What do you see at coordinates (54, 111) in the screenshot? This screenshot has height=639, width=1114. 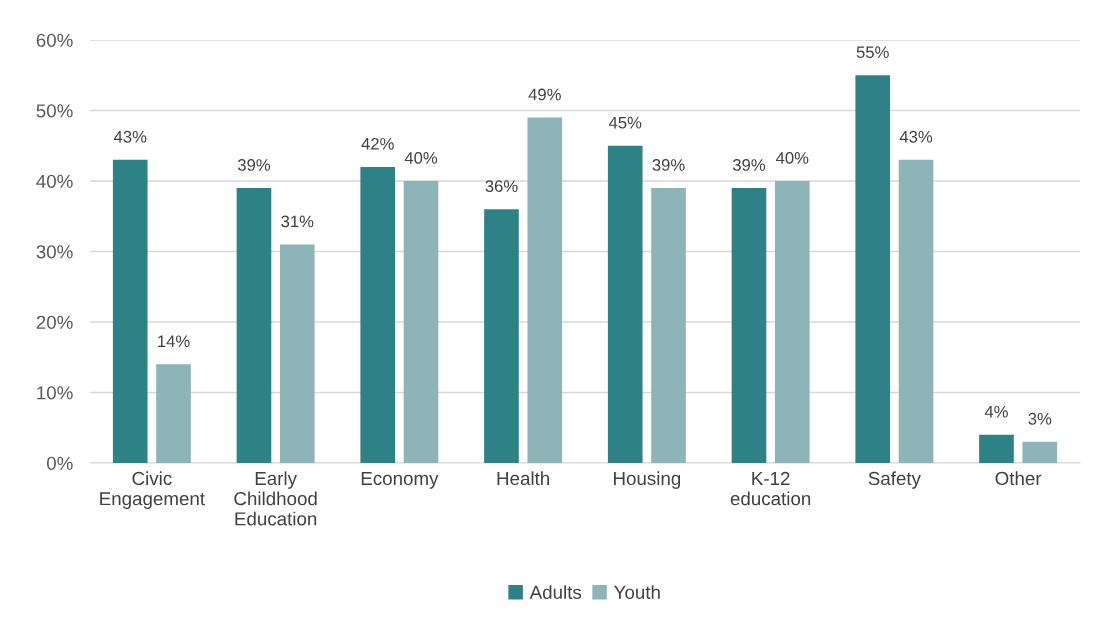 I see `y-tick-label: 50%` at bounding box center [54, 111].